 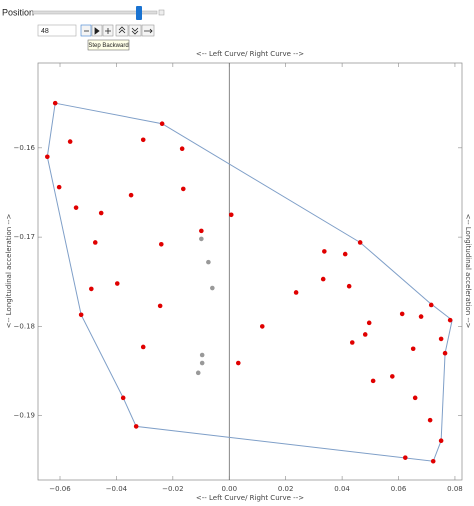 I want to click on y-axis-title: <-- Longitudinal acceleration -->, so click(x=9, y=270).